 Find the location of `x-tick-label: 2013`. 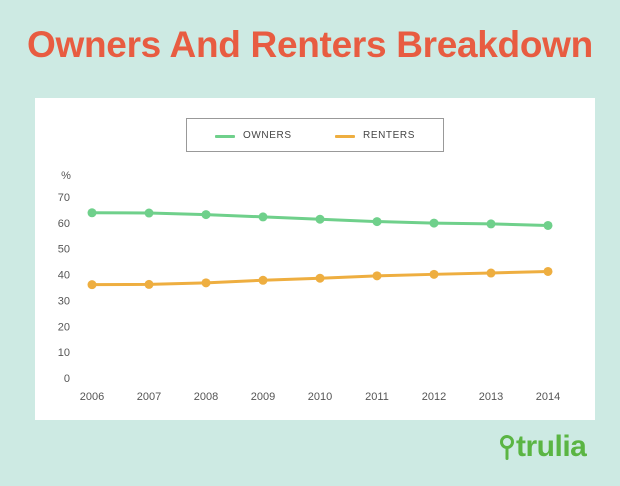

x-tick-label: 2013 is located at coordinates (491, 397).